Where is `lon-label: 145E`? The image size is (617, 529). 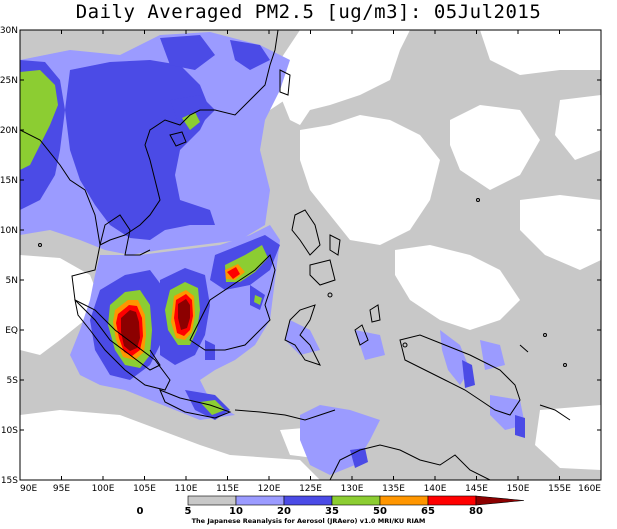
lon-label: 145E is located at coordinates (476, 489).